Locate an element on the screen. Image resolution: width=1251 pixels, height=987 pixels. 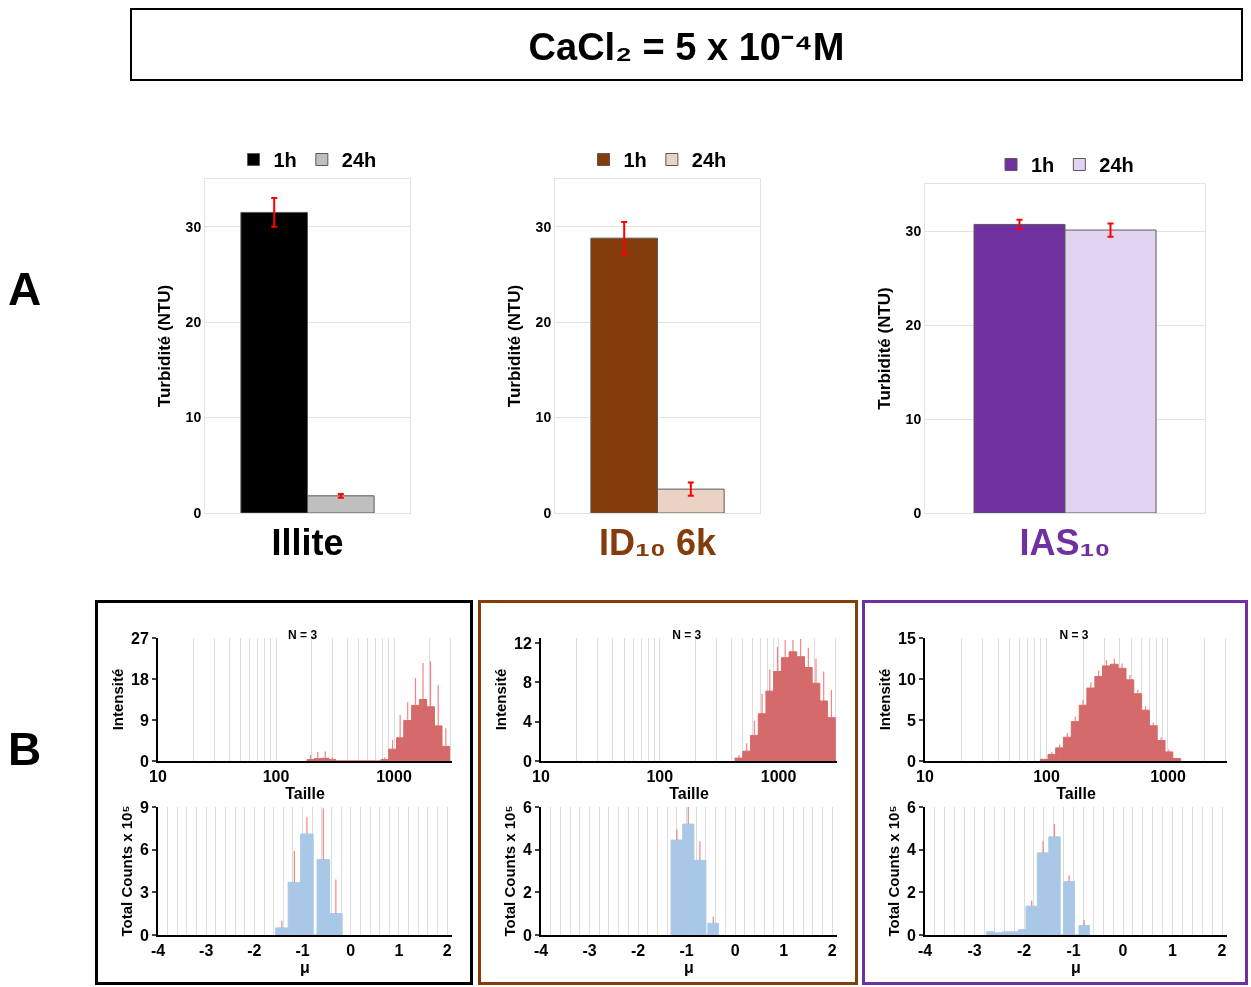
x-axis-title: ID₁₀ 6k is located at coordinates (658, 543).